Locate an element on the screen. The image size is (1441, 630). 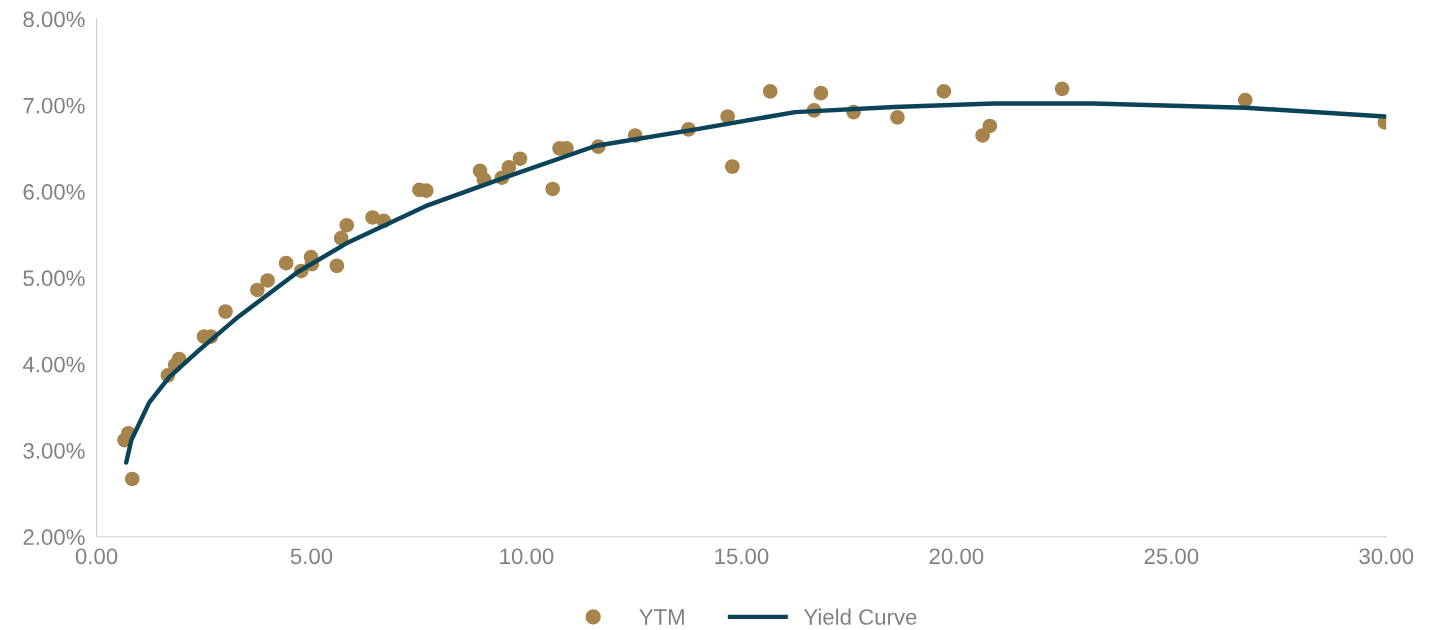
y-tick-label: 3.00% is located at coordinates (54, 450).